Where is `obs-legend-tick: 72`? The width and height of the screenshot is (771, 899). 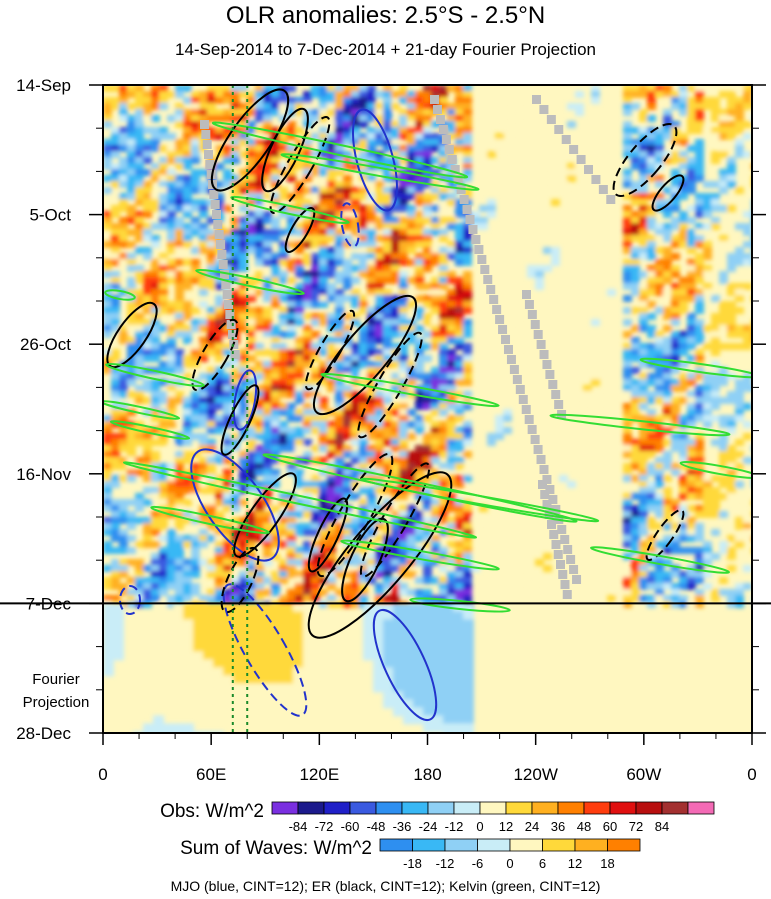 obs-legend-tick: 72 is located at coordinates (636, 826).